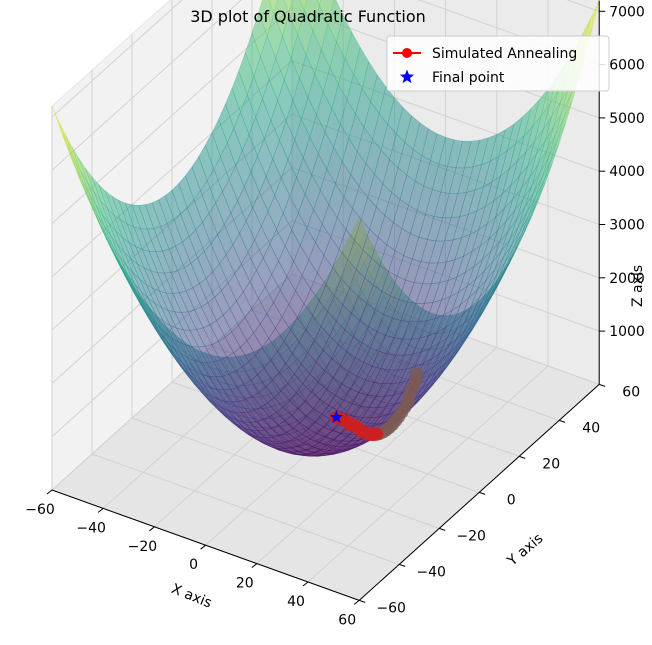 Image resolution: width=652 pixels, height=645 pixels. I want to click on y-tick-label: 60, so click(631, 392).